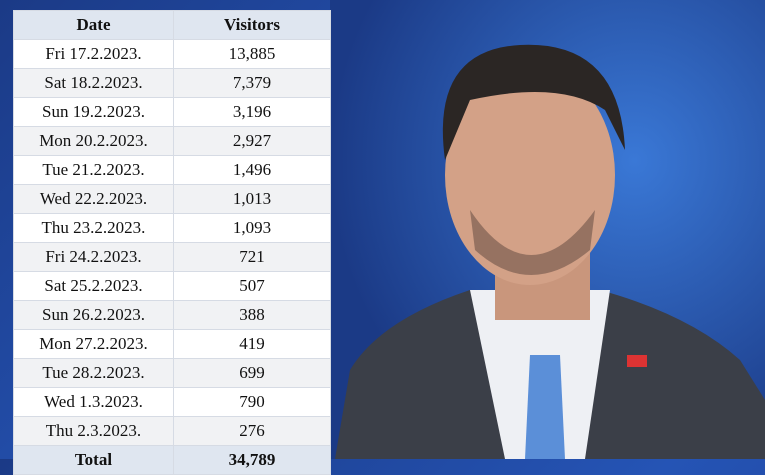 The image size is (765, 475). Describe the element at coordinates (252, 460) in the screenshot. I see `total-cell: 34,789` at that location.